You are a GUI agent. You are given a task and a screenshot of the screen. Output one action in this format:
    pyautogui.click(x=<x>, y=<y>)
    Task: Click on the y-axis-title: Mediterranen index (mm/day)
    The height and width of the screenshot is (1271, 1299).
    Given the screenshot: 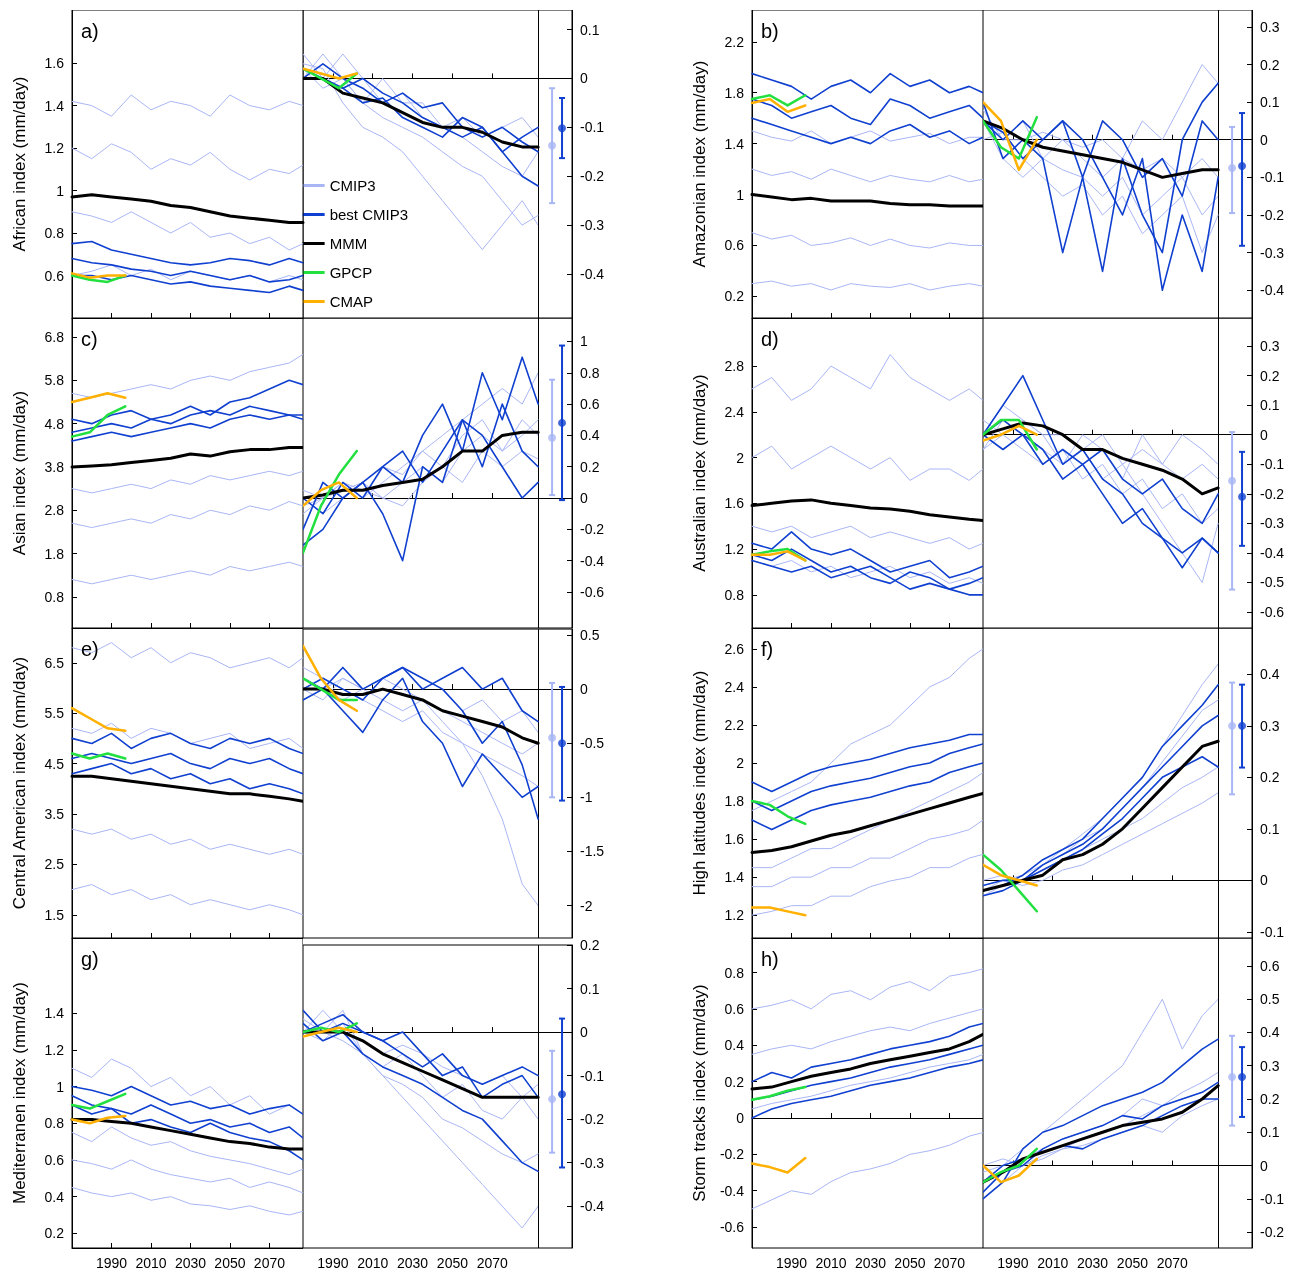 What is the action you would take?
    pyautogui.click(x=19, y=1093)
    